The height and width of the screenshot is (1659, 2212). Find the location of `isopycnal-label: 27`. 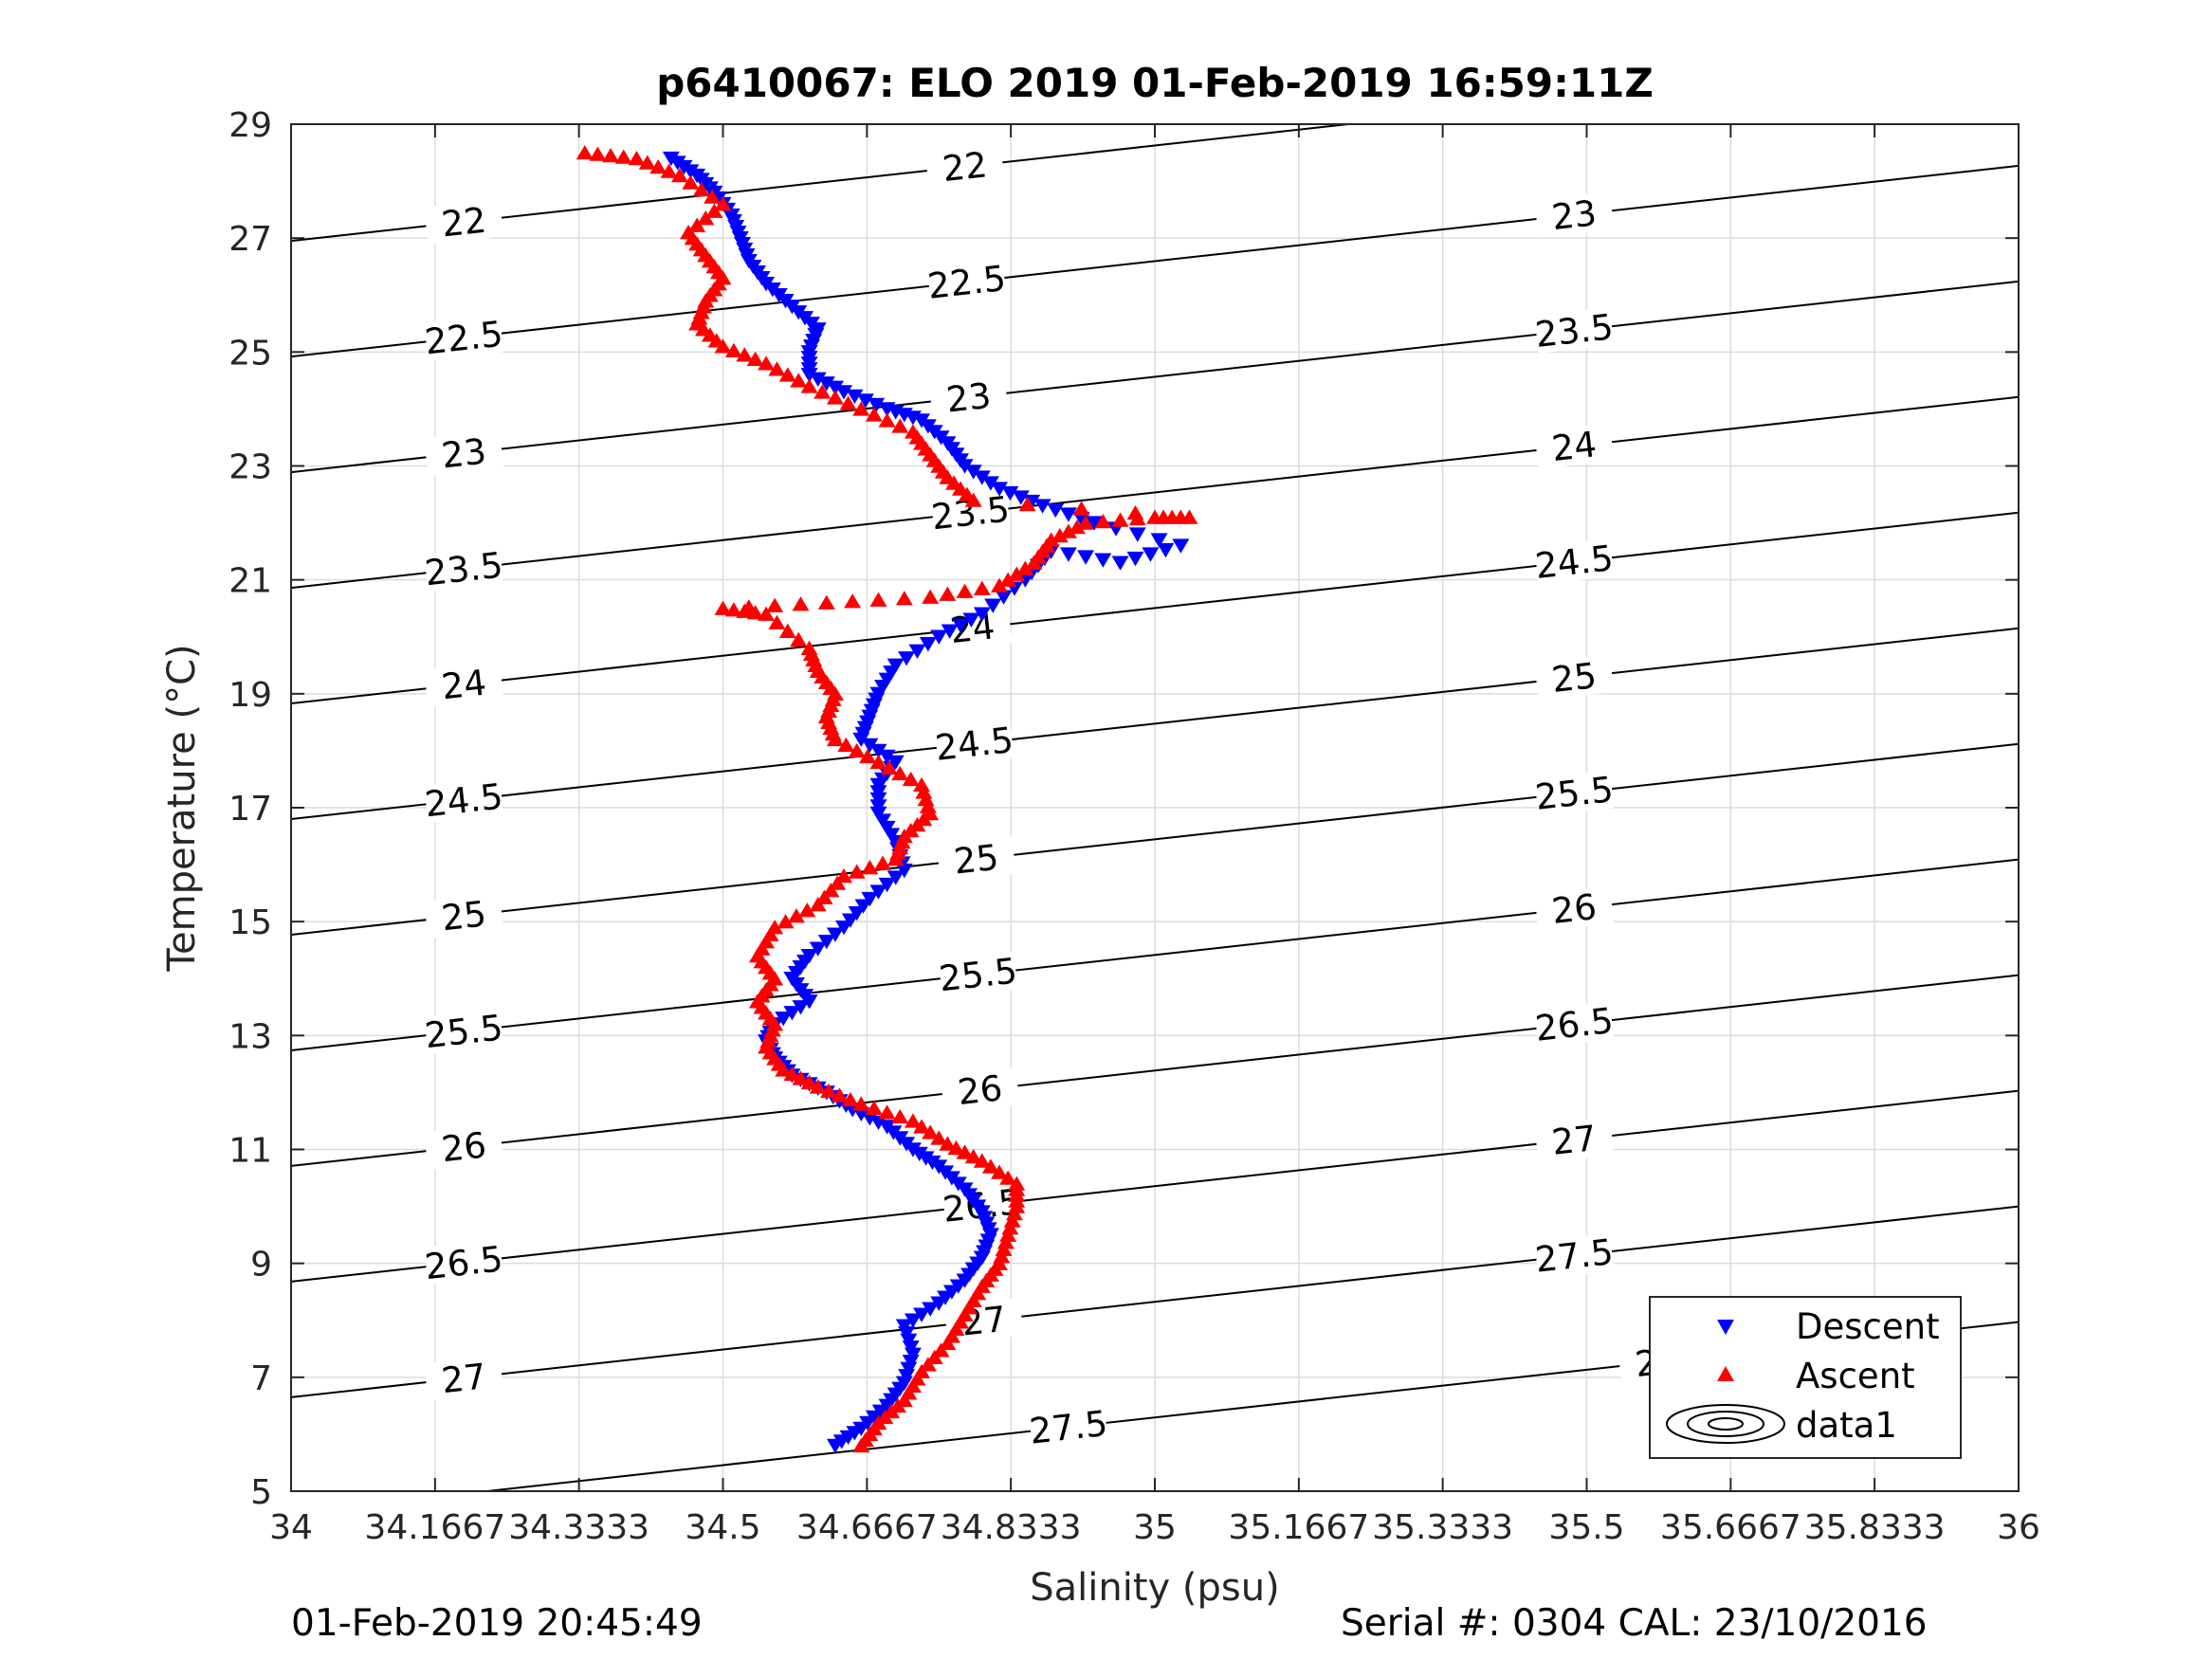

isopycnal-label: 27 is located at coordinates (1575, 1140).